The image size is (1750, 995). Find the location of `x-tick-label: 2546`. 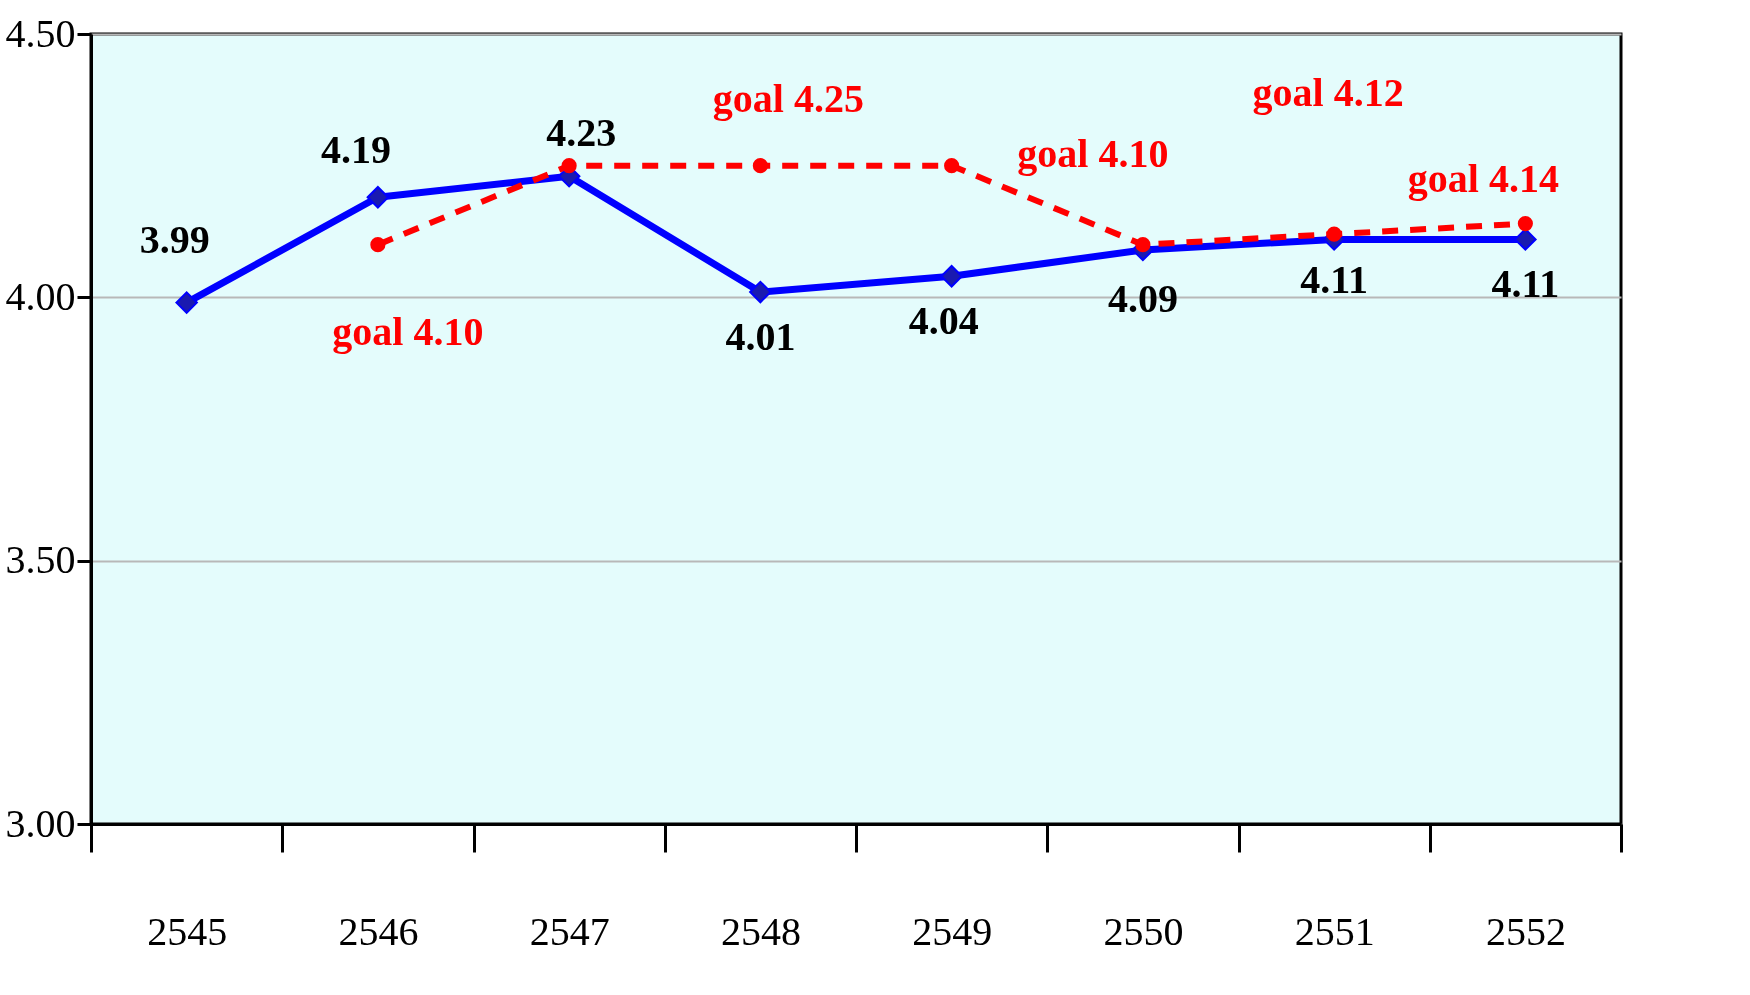

x-tick-label: 2546 is located at coordinates (378, 931).